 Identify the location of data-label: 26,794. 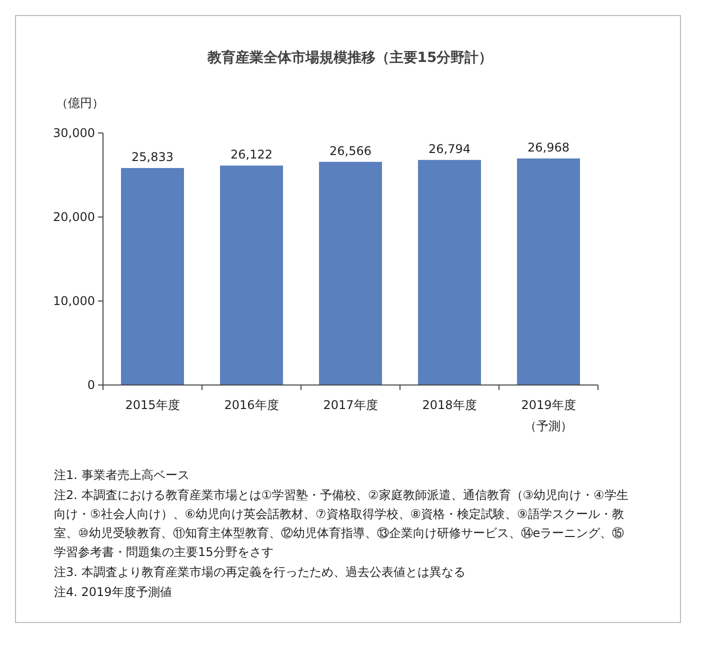
(449, 149).